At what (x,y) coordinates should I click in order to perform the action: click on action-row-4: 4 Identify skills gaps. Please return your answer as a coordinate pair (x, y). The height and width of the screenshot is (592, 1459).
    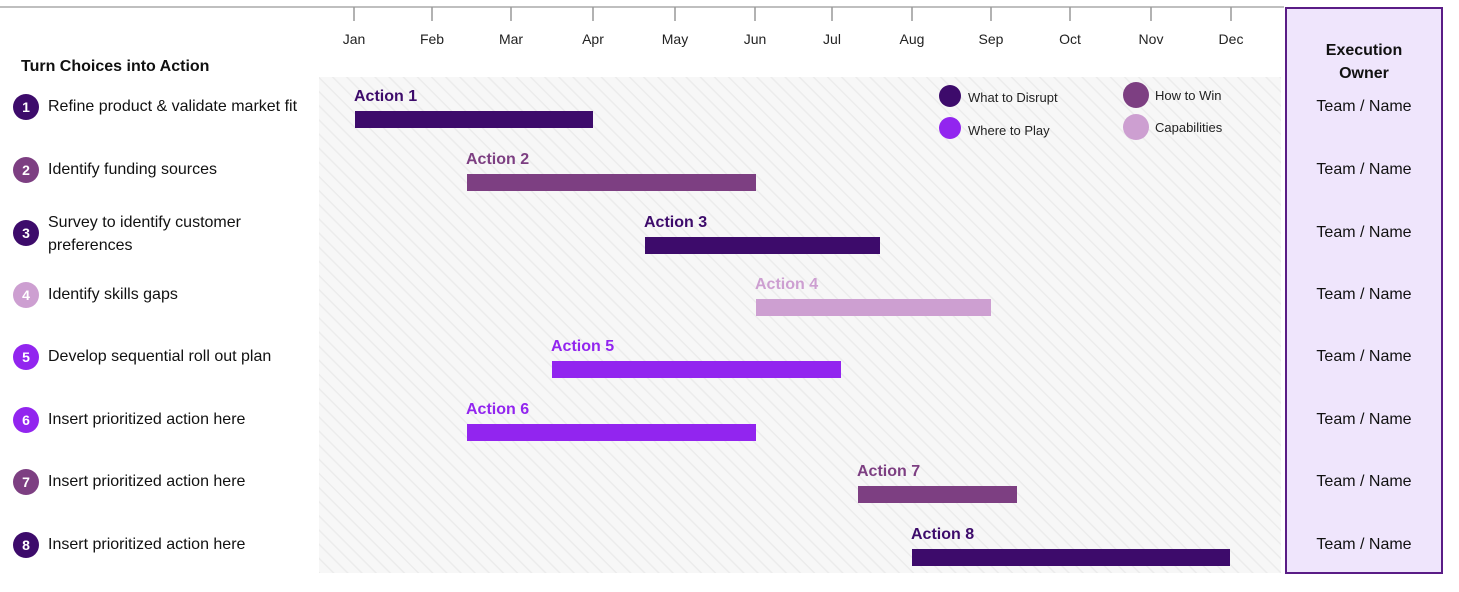
    Looking at the image, I should click on (168, 296).